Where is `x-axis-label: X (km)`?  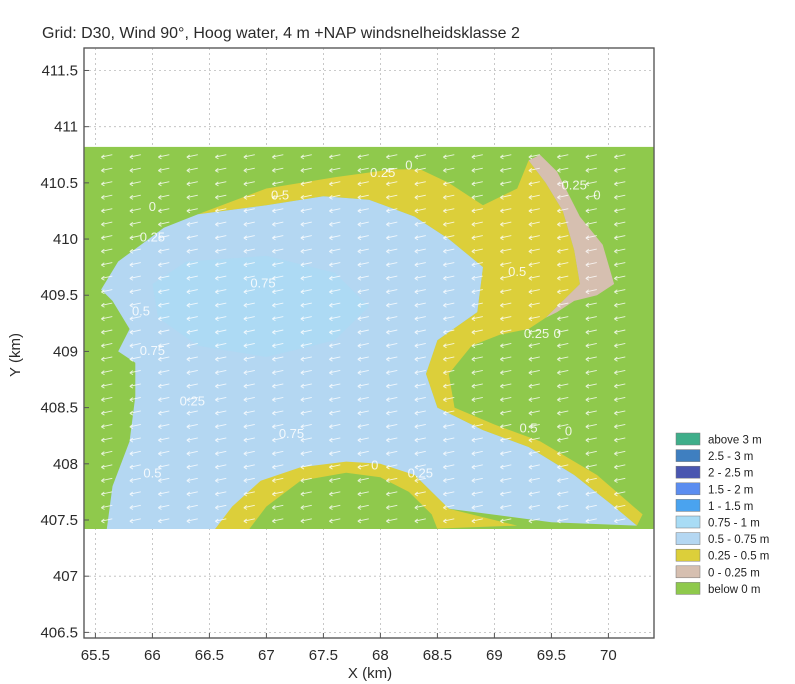
x-axis-label: X (km) is located at coordinates (370, 673).